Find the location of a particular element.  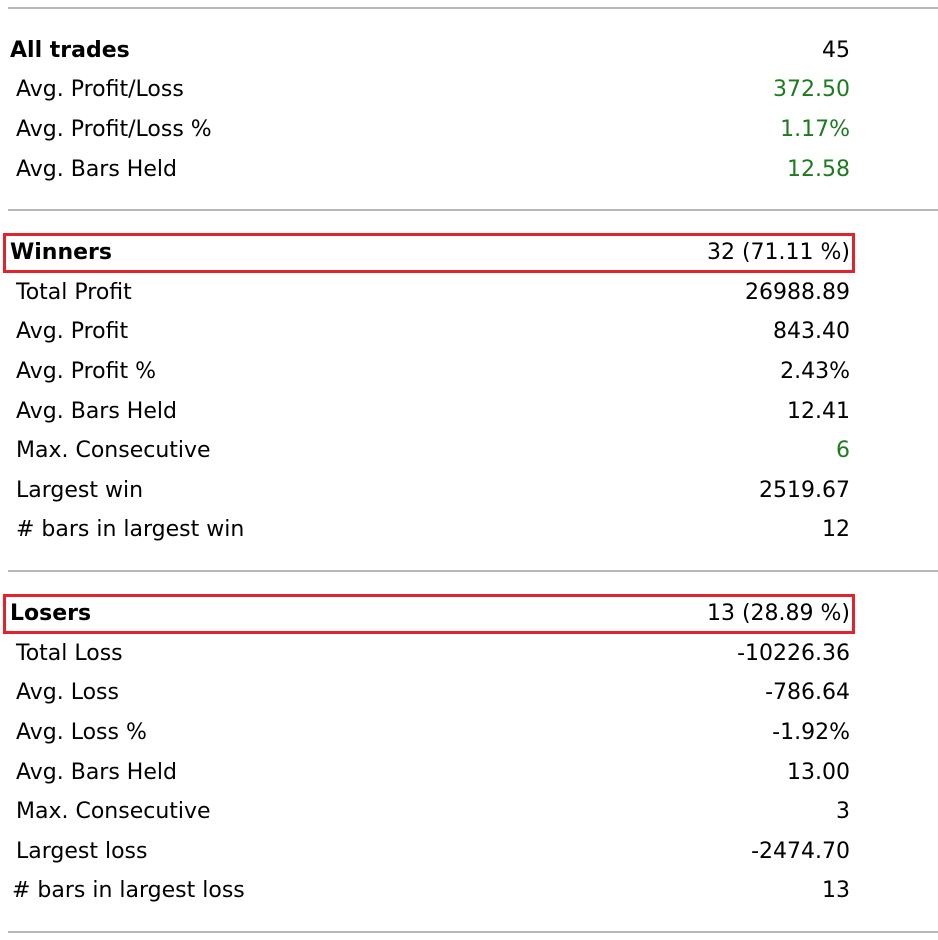

stat-value: -1.92% is located at coordinates (811, 732).